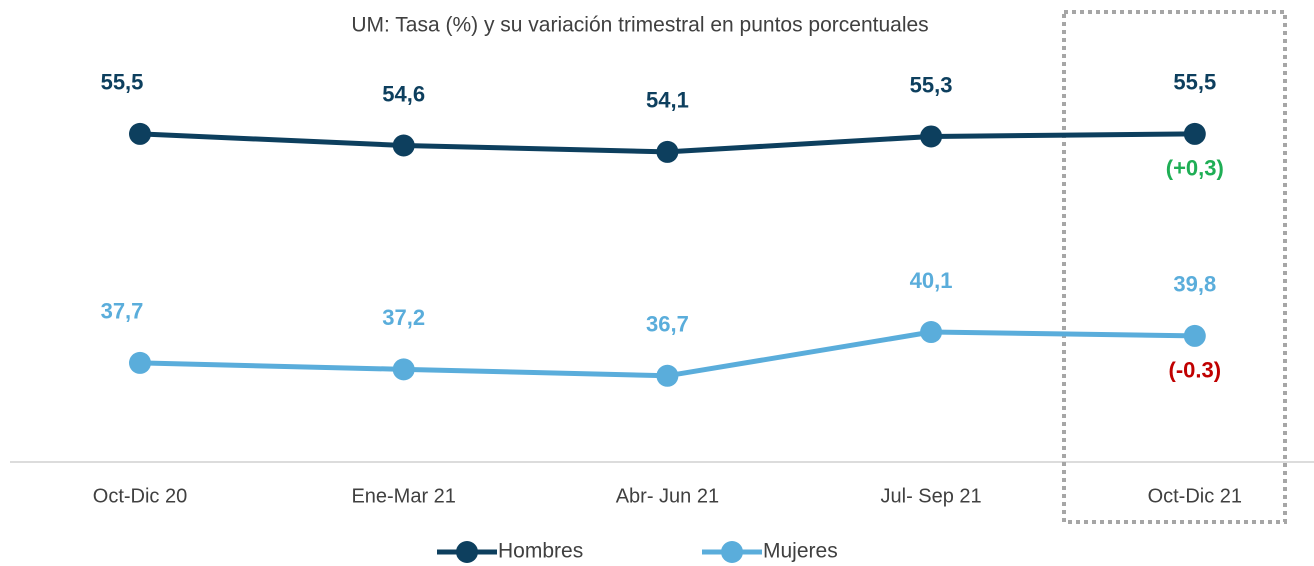 The height and width of the screenshot is (566, 1314). I want to click on data-label: 40,1, so click(931, 280).